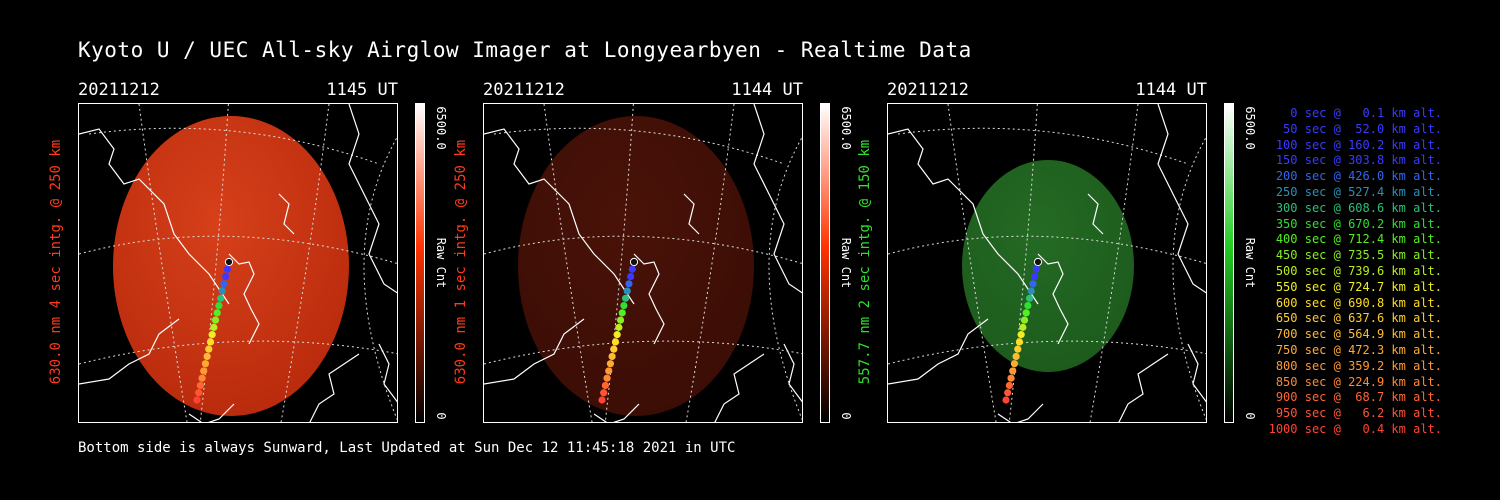 This screenshot has width=1500, height=500. What do you see at coordinates (1362, 128) in the screenshot?
I see `legend-row: 50 sec @ 52.0 km alt.` at bounding box center [1362, 128].